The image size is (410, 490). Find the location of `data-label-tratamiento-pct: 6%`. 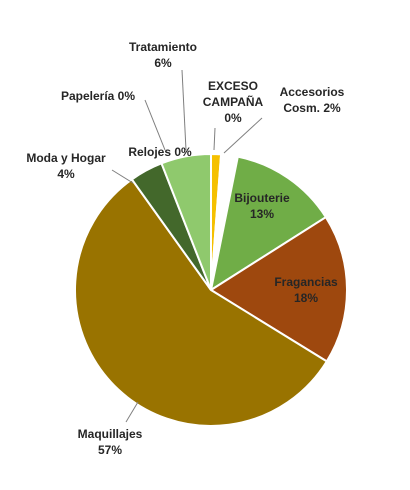

data-label-tratamiento-pct: 6% is located at coordinates (163, 63).